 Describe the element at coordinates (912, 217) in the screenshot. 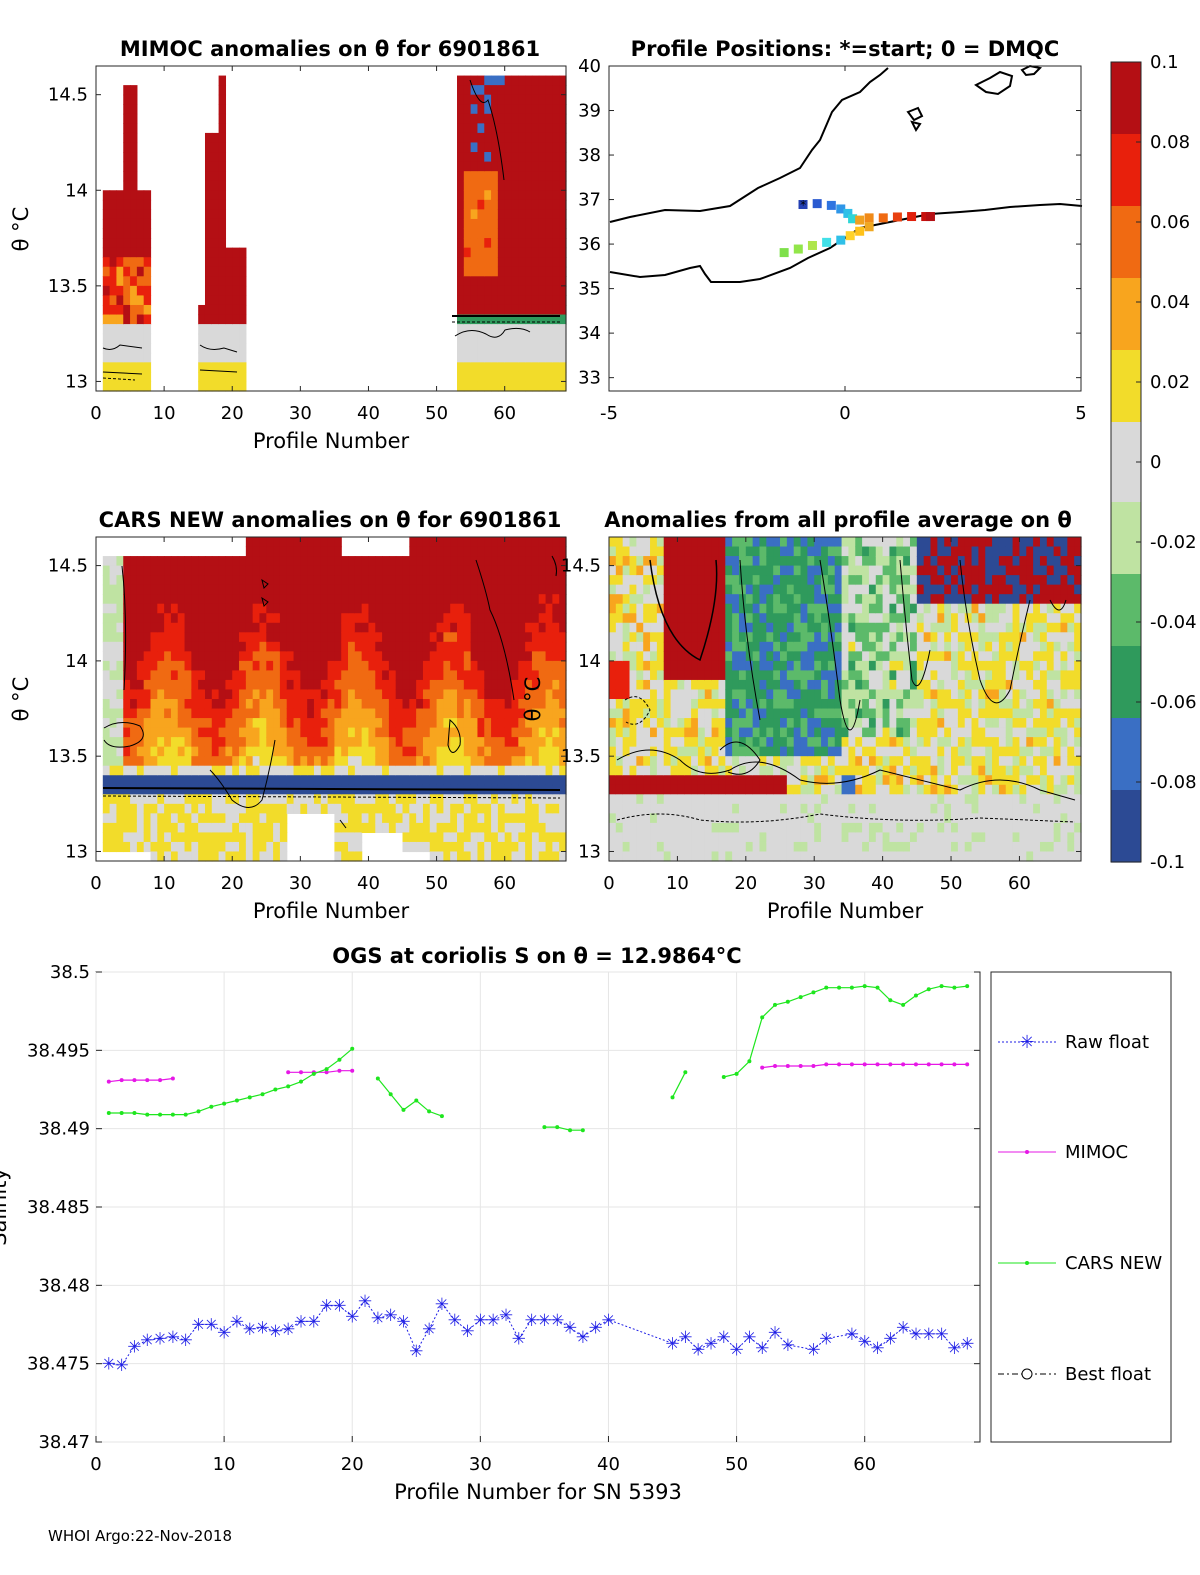

I see `map-profile-marker` at that location.